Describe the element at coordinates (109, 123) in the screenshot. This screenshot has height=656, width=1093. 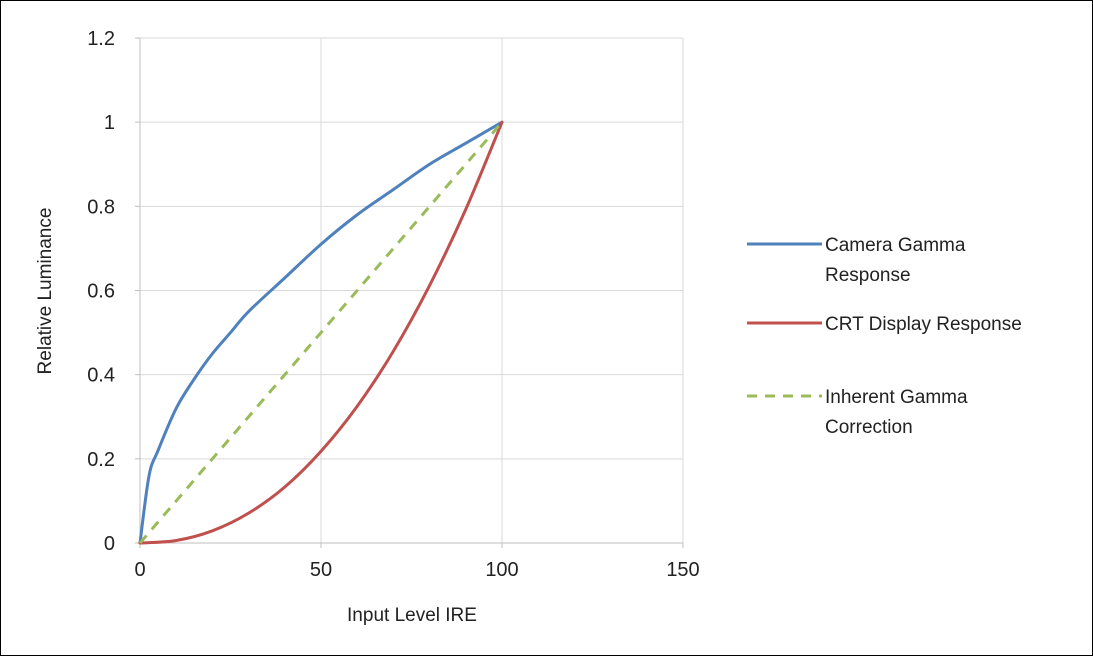
I see `y-tick-label: 1` at that location.